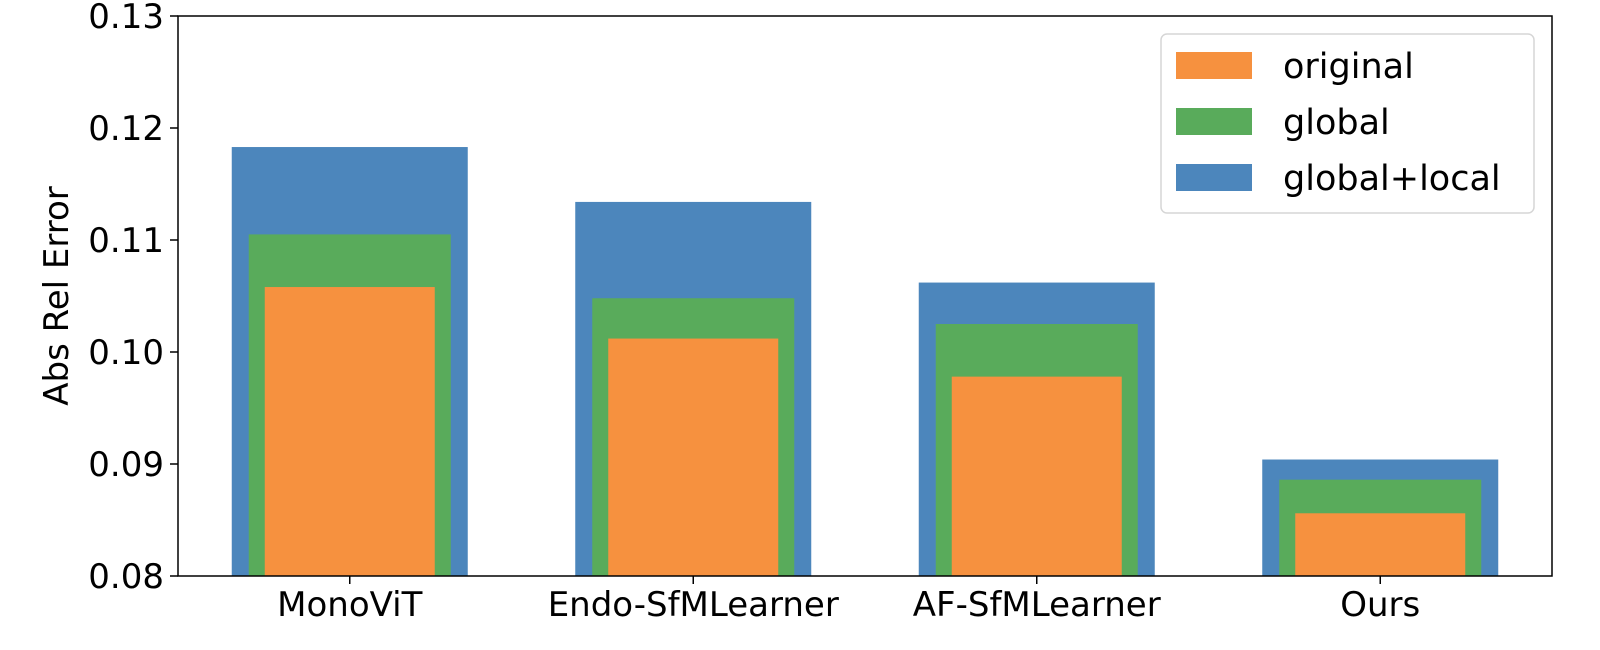  I want to click on legend: original global global+local, so click(1347, 123).